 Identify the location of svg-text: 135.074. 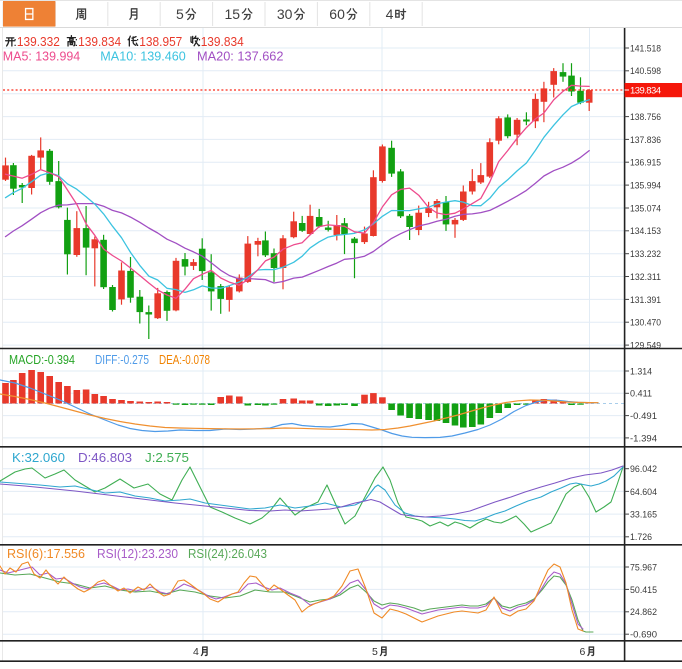
(645, 208).